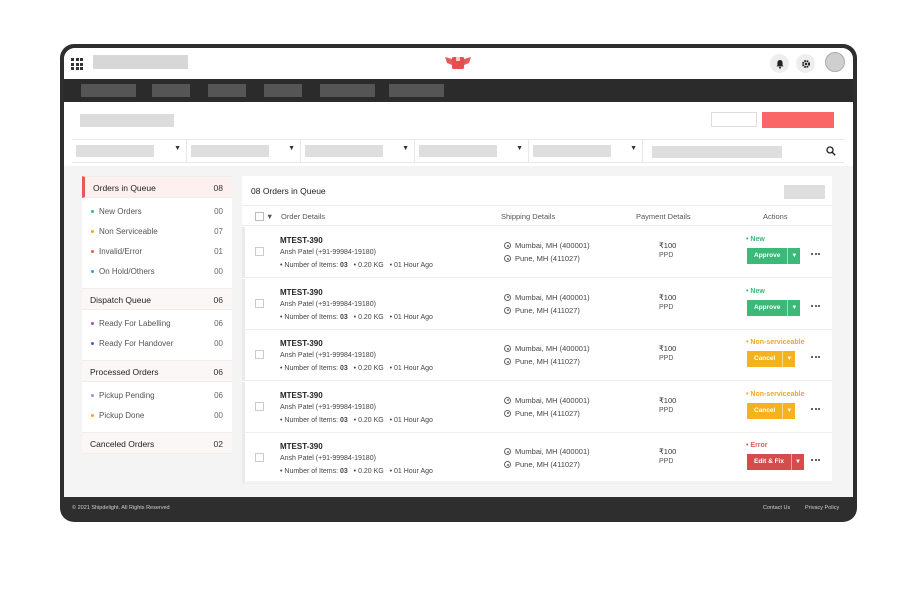 This screenshot has height=597, width=916. Describe the element at coordinates (135, 323) in the screenshot. I see `sidebar-item-label: Ready For Labelling` at that location.